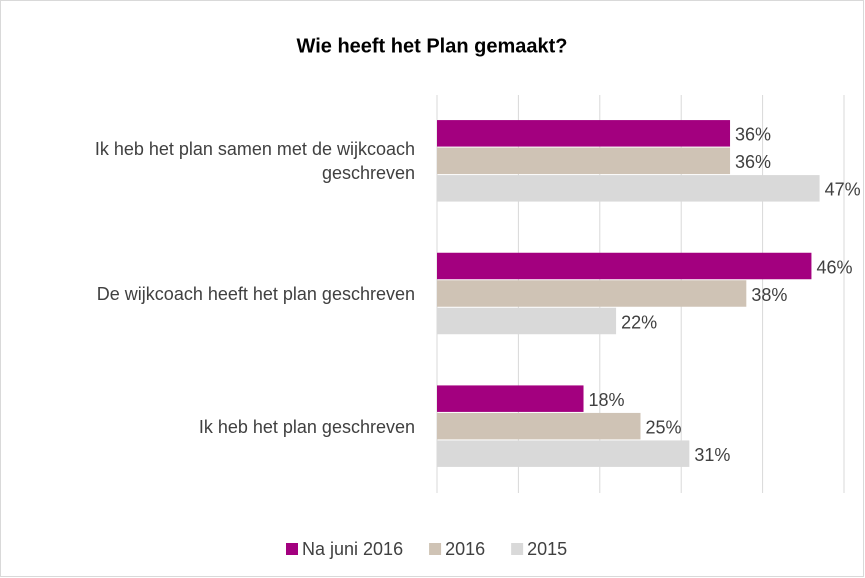 This screenshot has width=865, height=578. I want to click on chart-title: Wie heeft het Plan gemaakt?, so click(432, 46).